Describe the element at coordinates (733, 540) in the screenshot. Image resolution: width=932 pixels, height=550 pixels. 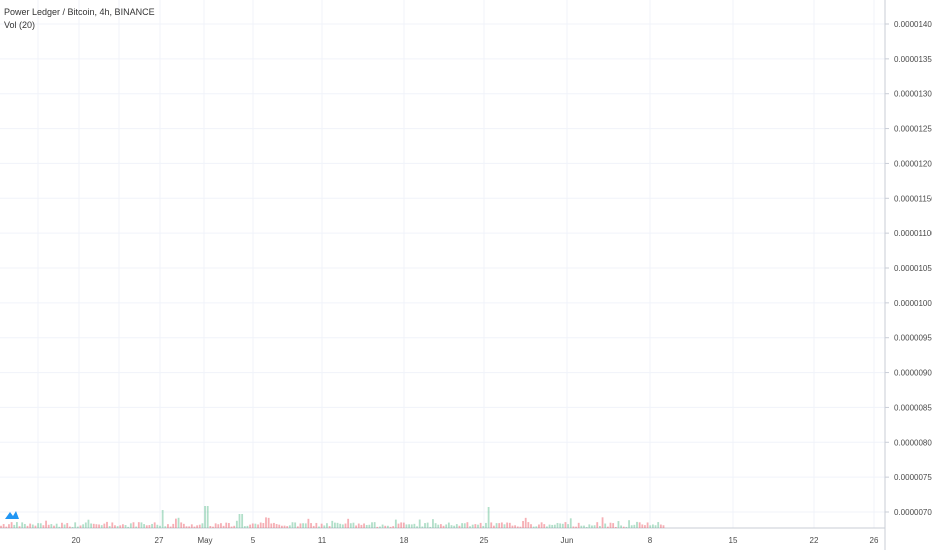
I see `x-tick-label: 15` at that location.